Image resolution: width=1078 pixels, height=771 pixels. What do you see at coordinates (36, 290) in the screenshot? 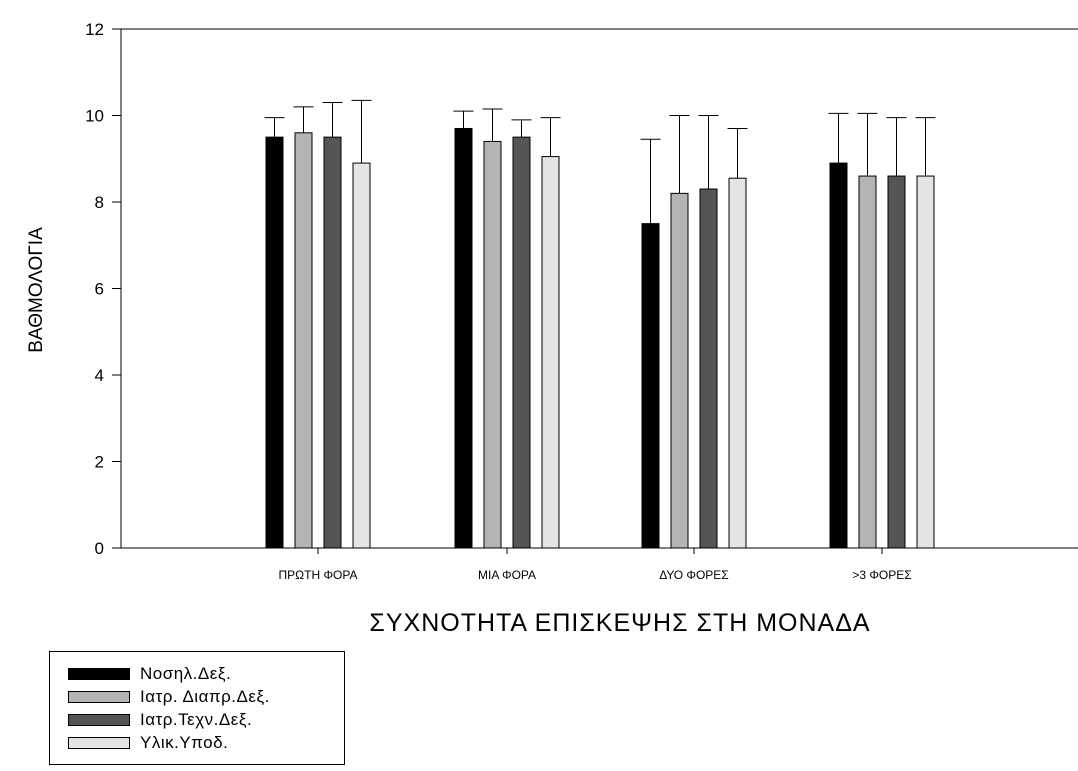
I see `y-axis-label: ΒΑΘΜΟΛΟΓΙΑ` at bounding box center [36, 290].